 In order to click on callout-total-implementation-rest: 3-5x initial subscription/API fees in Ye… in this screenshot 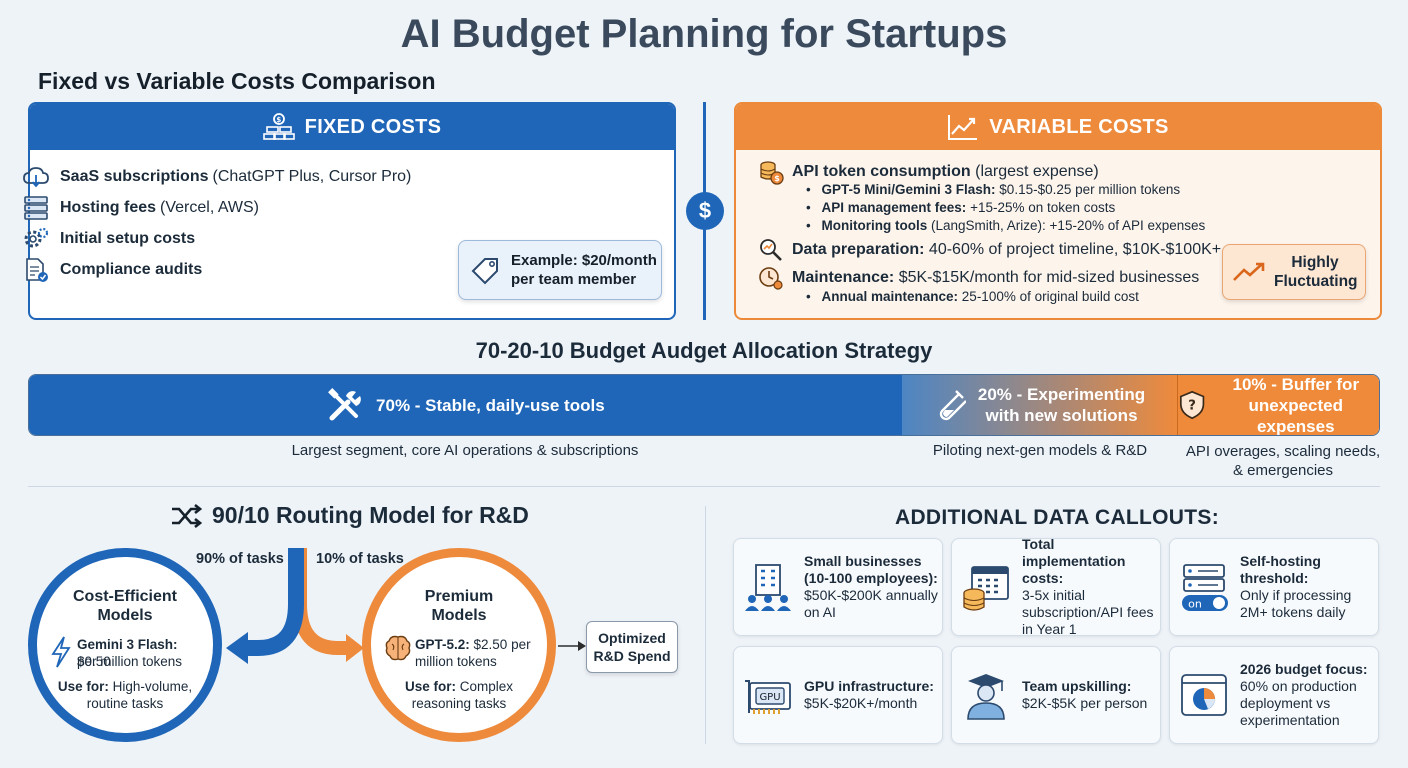, I will do `click(1088, 612)`.